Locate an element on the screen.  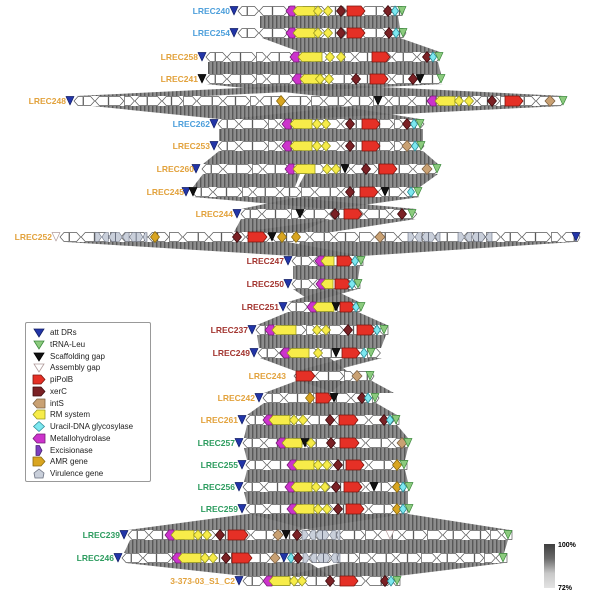
identity-min-label: 72% is located at coordinates (565, 588).